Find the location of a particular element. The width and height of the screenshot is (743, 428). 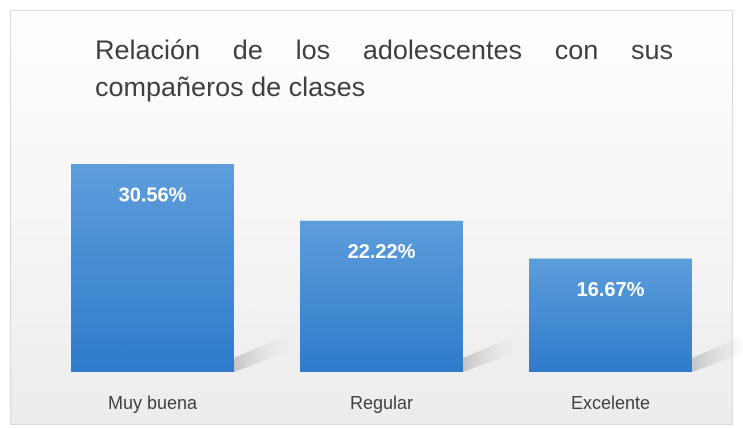

x-tick-label: Excelente is located at coordinates (610, 403).